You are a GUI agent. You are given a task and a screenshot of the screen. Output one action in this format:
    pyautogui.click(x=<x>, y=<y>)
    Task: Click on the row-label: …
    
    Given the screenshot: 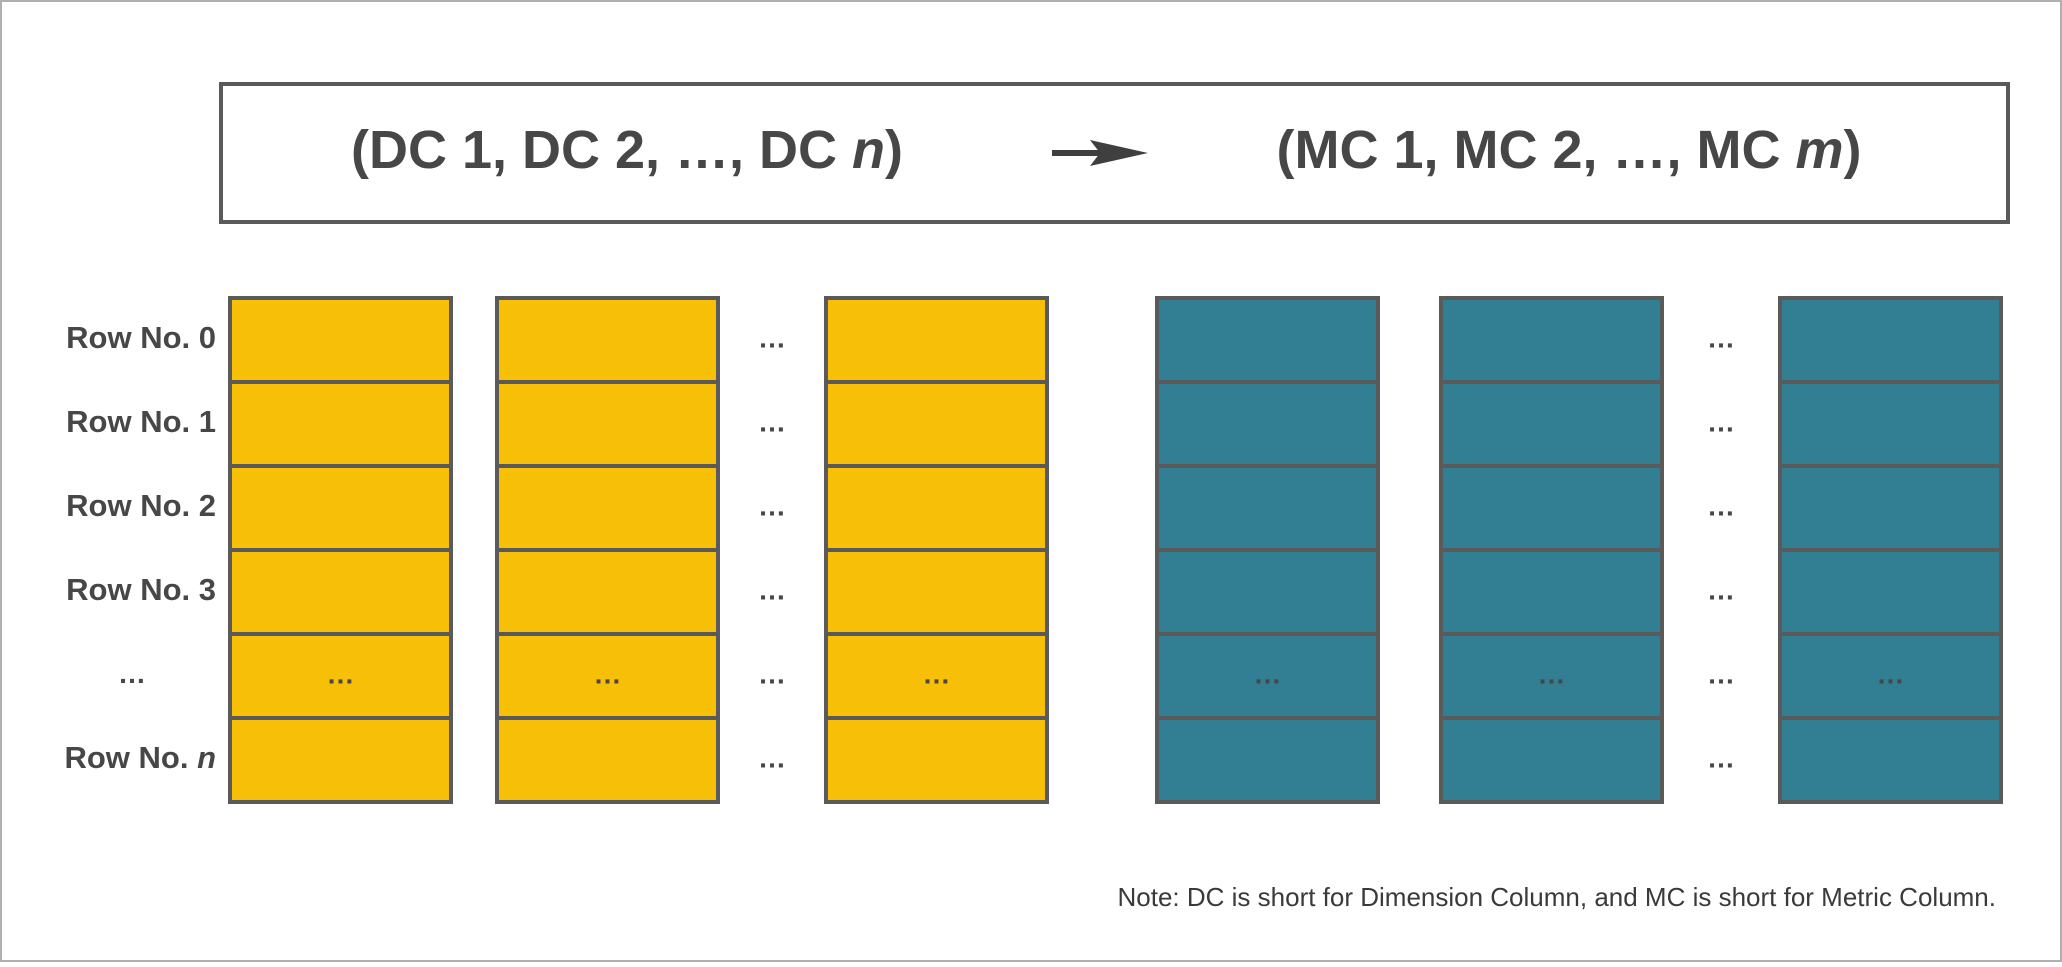 What is the action you would take?
    pyautogui.click(x=132, y=673)
    